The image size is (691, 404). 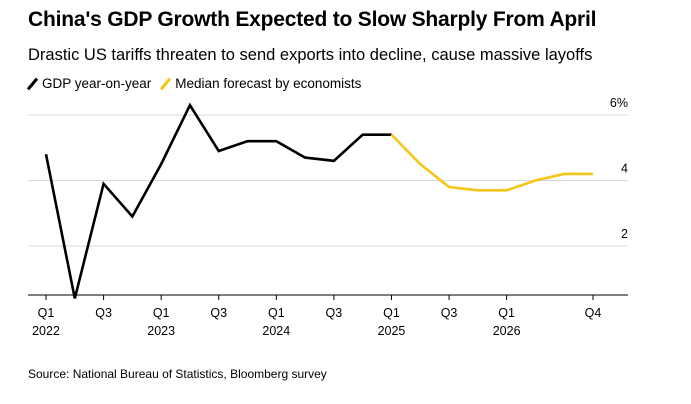 I want to click on x-tick-label-9: Q4, so click(x=593, y=313).